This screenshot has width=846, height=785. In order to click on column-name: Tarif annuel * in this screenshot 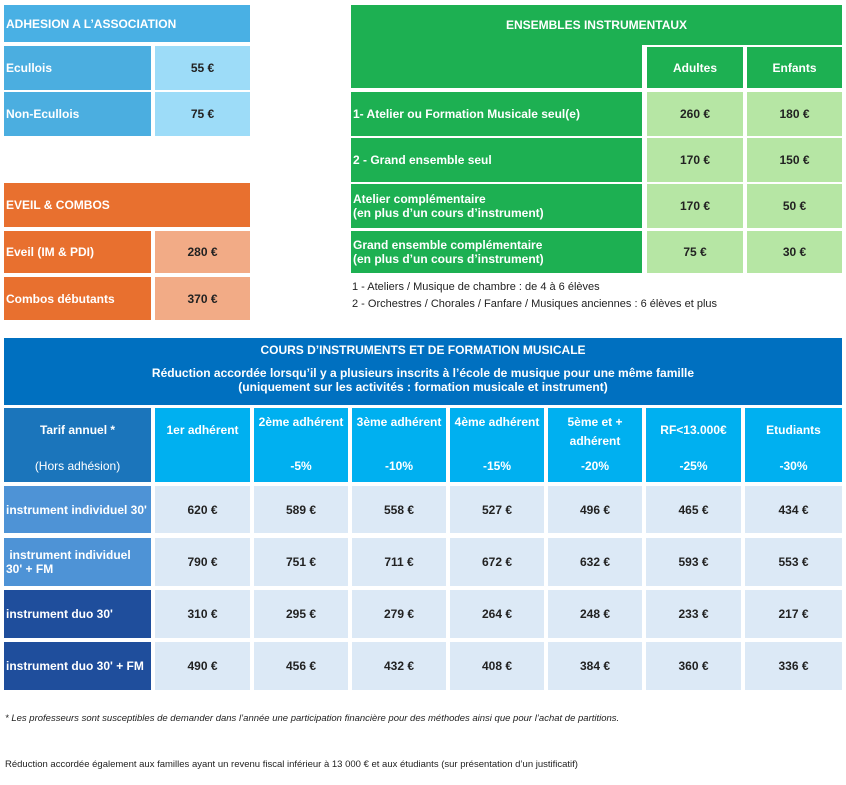, I will do `click(77, 430)`.